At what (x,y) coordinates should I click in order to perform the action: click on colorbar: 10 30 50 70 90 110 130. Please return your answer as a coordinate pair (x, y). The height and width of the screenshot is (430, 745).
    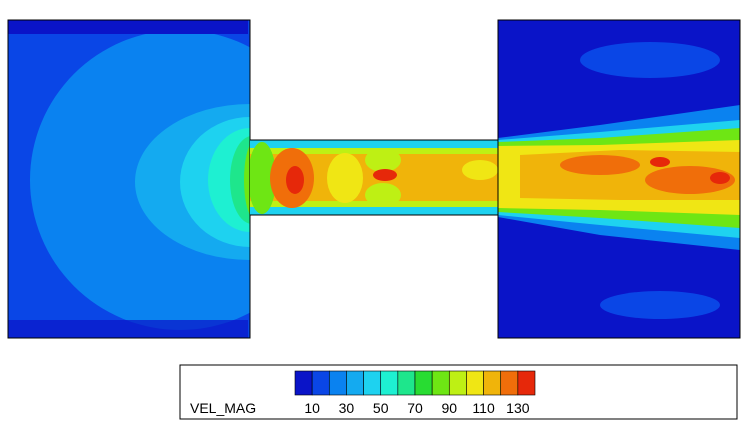
    Looking at the image, I should click on (415, 393).